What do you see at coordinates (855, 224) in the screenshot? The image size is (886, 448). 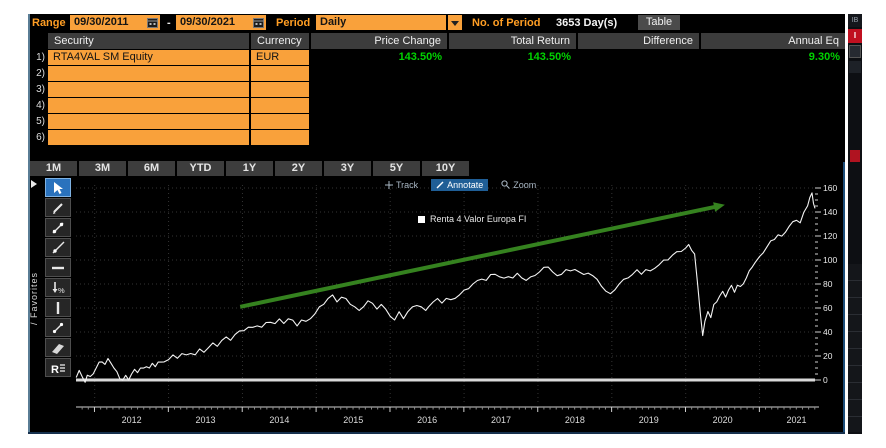 I see `adjacent-window-sliver: IB I` at bounding box center [855, 224].